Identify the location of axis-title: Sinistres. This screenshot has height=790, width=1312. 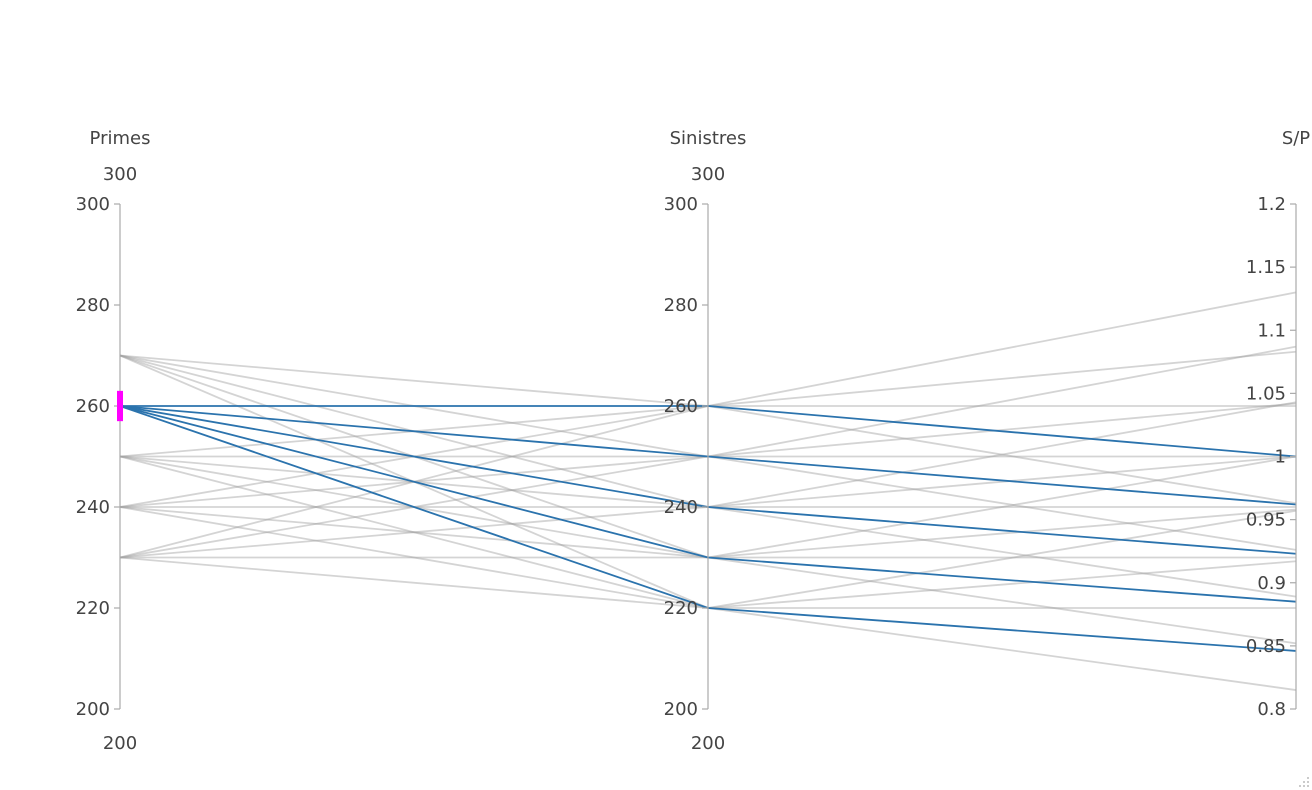
(708, 138).